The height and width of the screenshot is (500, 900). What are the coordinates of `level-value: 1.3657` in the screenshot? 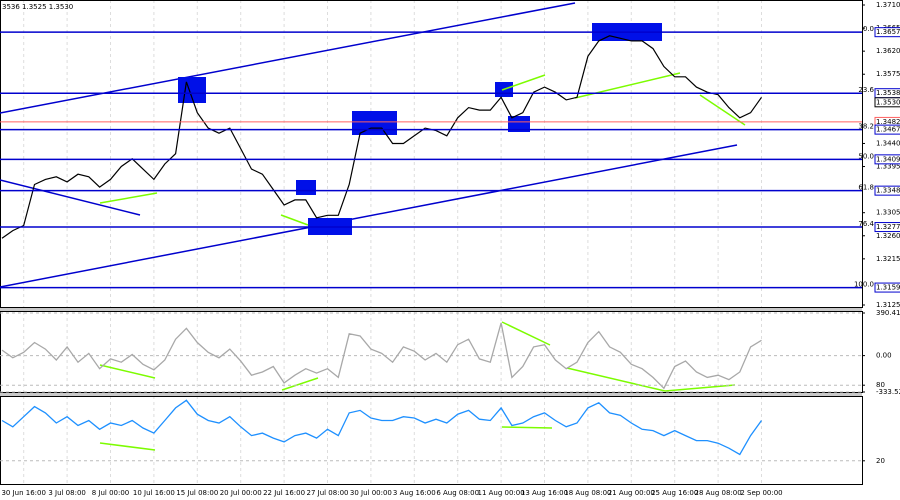 It's located at (888, 32).